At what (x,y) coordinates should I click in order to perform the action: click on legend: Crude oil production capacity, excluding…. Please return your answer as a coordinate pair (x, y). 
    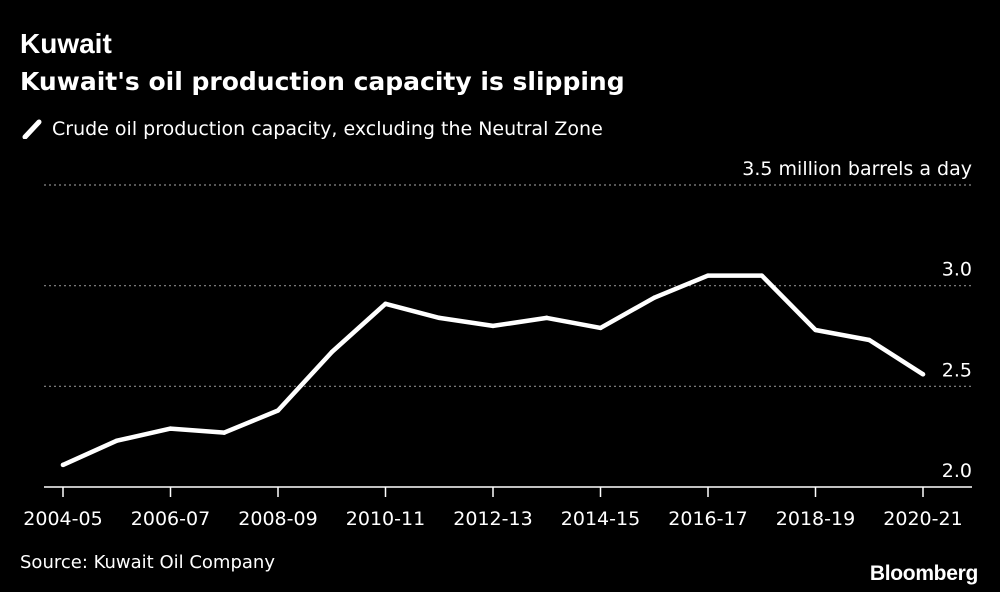
    Looking at the image, I should click on (312, 129).